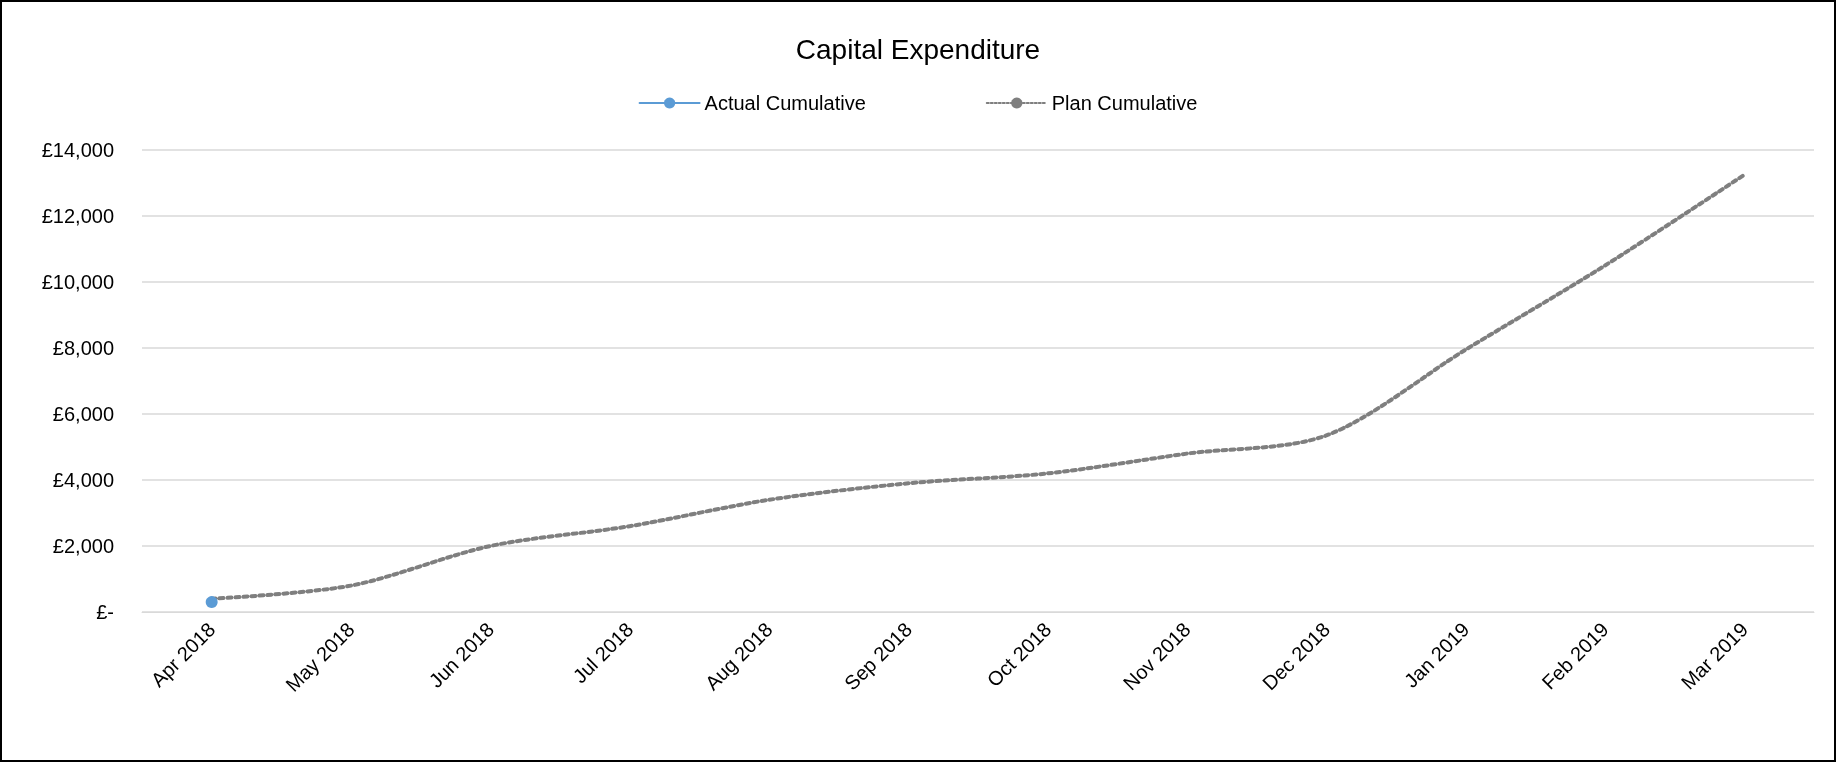 This screenshot has width=1836, height=762. I want to click on legend-label: Plan Cumulative, so click(1124, 103).